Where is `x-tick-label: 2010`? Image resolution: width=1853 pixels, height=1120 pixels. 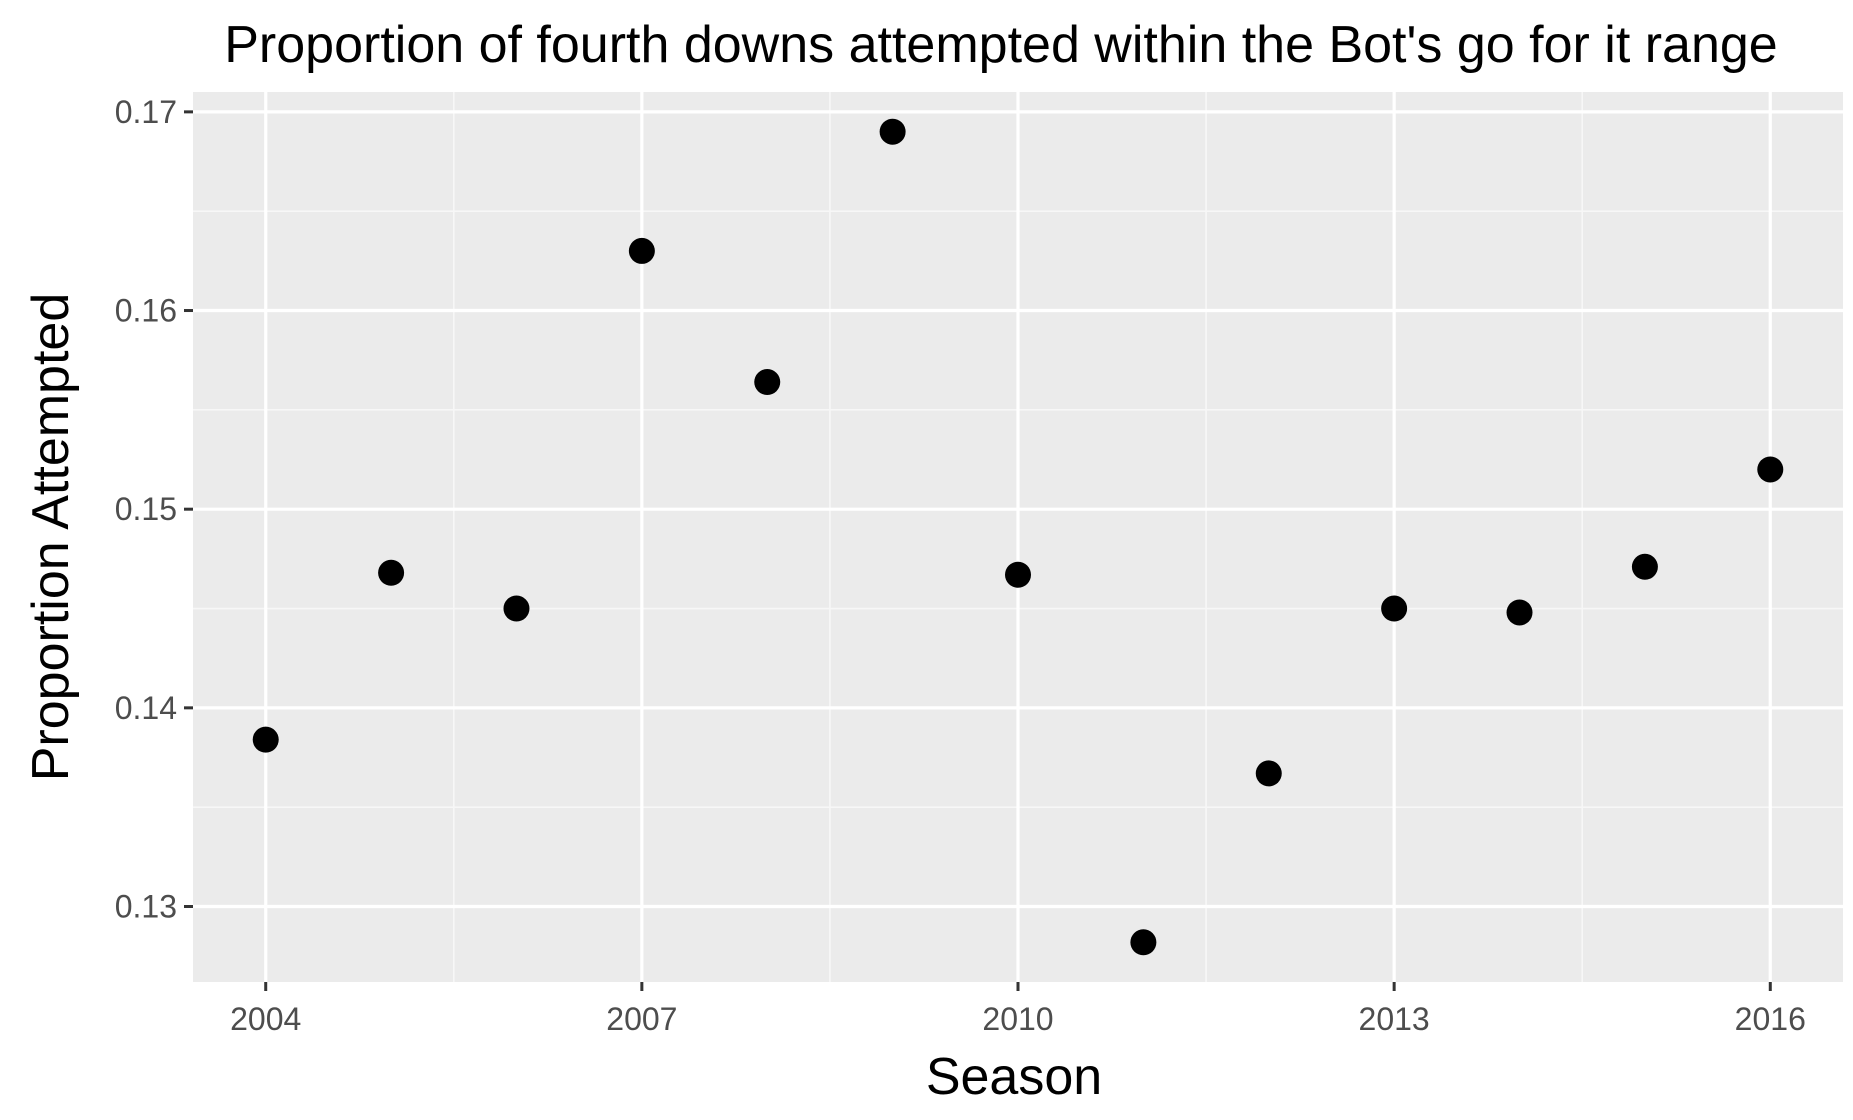 x-tick-label: 2010 is located at coordinates (1017, 1019).